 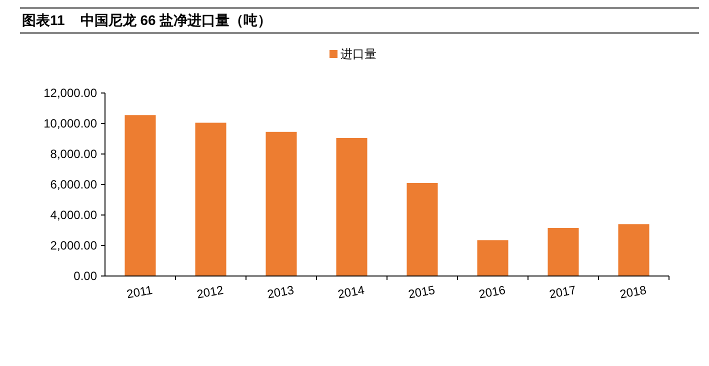 I want to click on x-tick-label: 2011, so click(x=140, y=292).